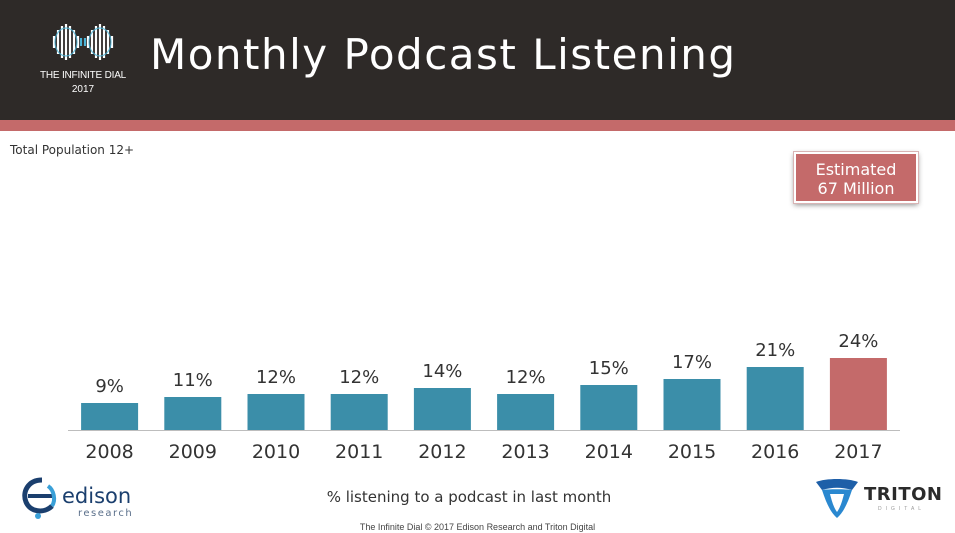 The width and height of the screenshot is (955, 533). I want to click on edison-swirl-icon, so click(39, 498).